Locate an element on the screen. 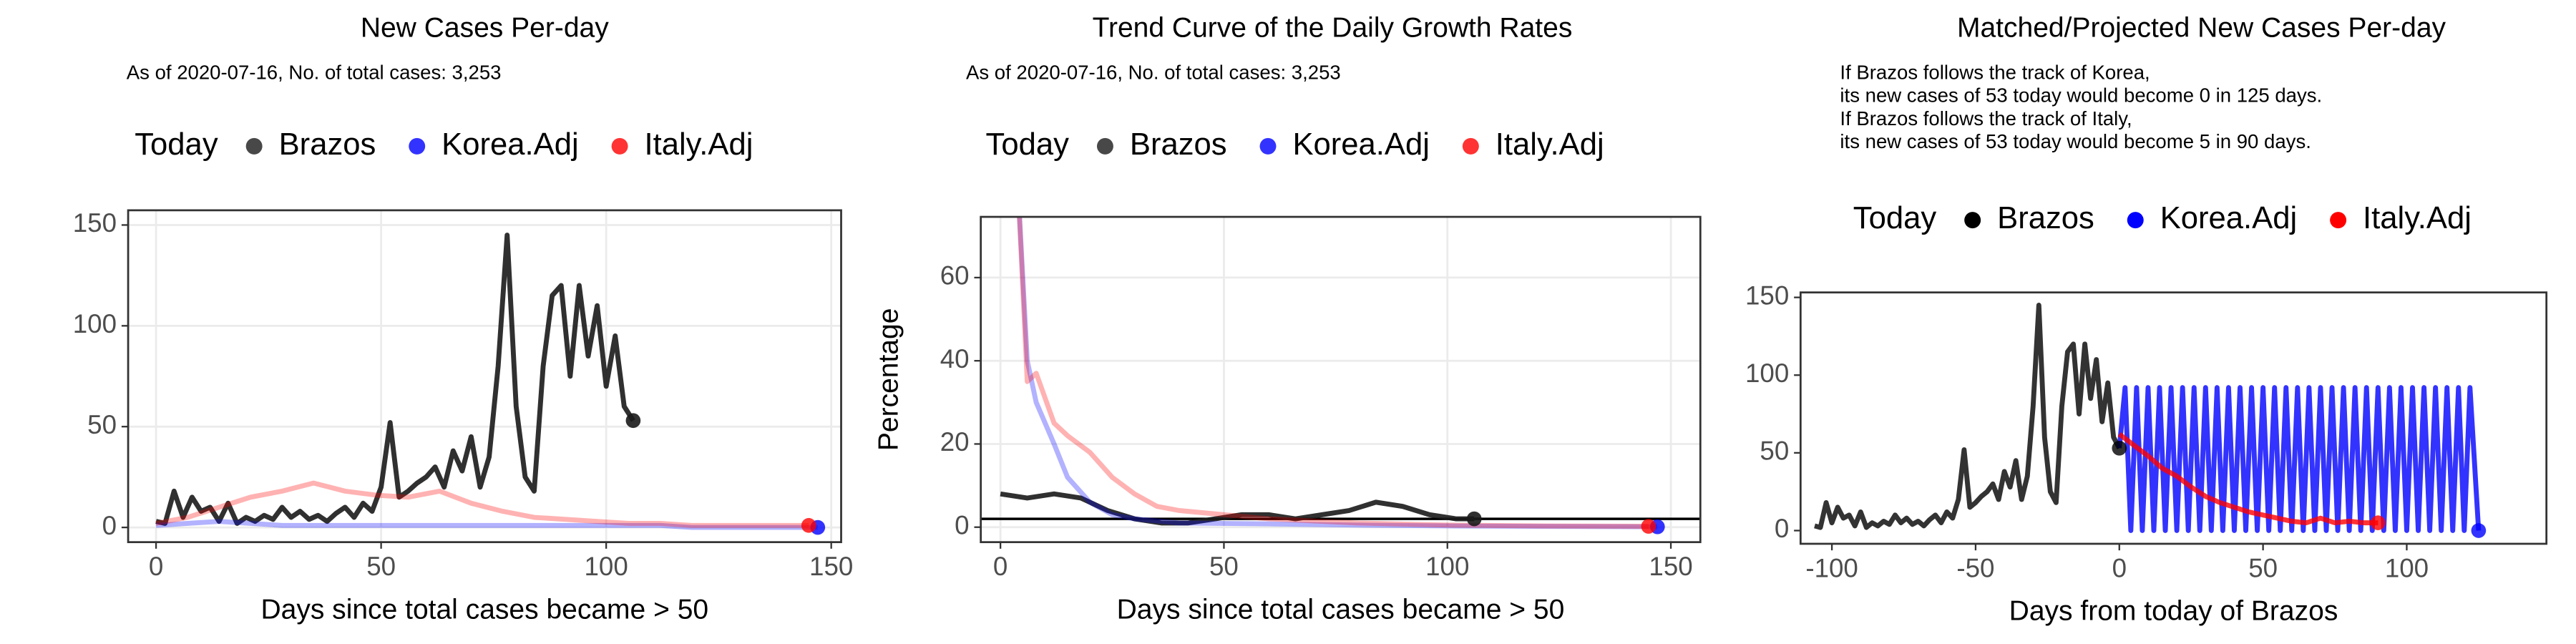 The width and height of the screenshot is (2576, 644). chart-title: New Cases Per-day is located at coordinates (485, 28).